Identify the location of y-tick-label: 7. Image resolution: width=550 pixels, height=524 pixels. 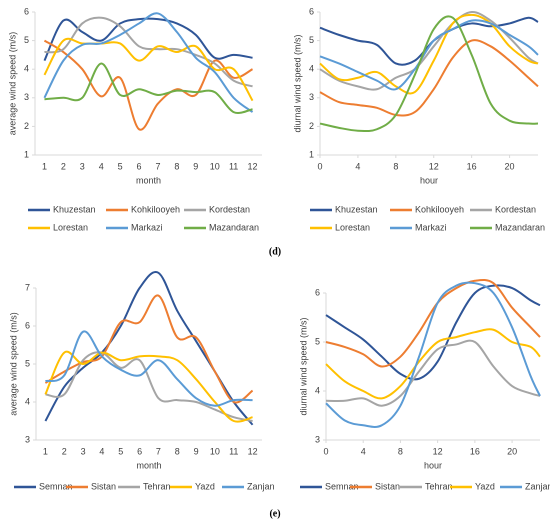
(27, 287).